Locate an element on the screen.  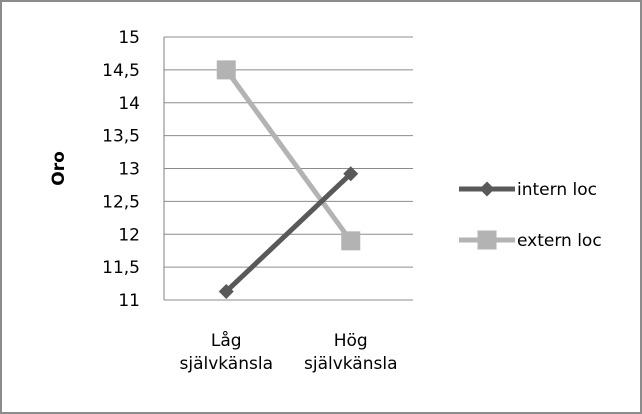
series-layer is located at coordinates (288, 179).